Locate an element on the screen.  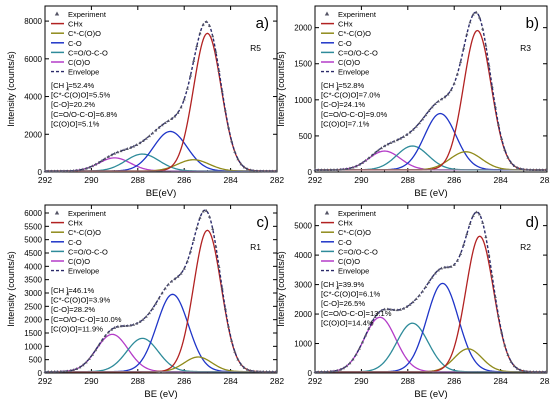
composition-line: [C-O]=26.5% is located at coordinates (343, 303).